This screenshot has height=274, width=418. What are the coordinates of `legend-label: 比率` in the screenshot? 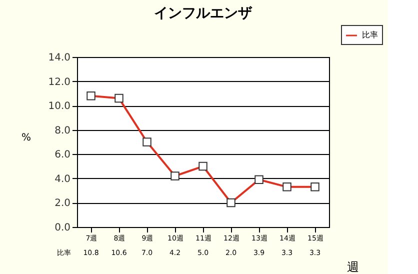 It's located at (370, 35).